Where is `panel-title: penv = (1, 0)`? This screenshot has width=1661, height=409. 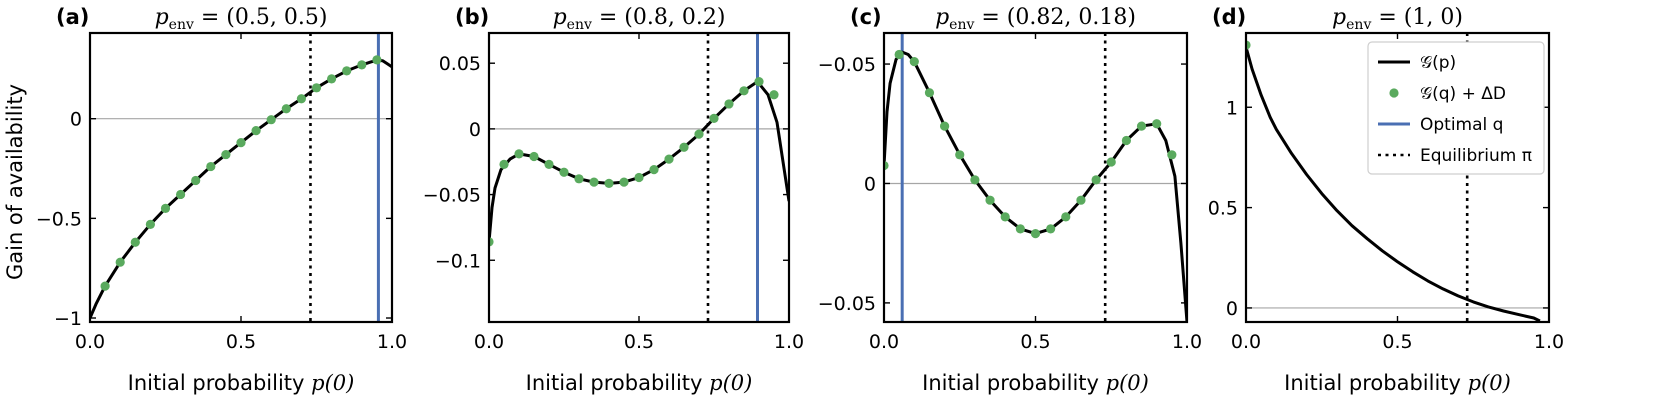
panel-title: penv = (1, 0) is located at coordinates (1397, 19).